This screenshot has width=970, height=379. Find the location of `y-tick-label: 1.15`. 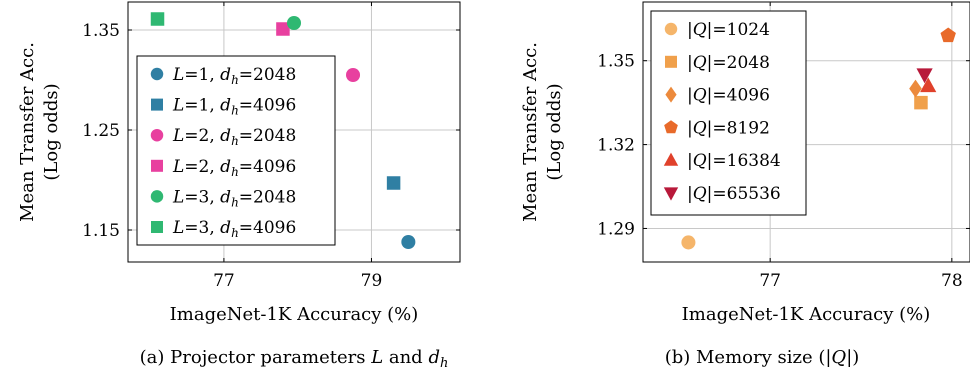

y-tick-label: 1.15 is located at coordinates (101, 231).